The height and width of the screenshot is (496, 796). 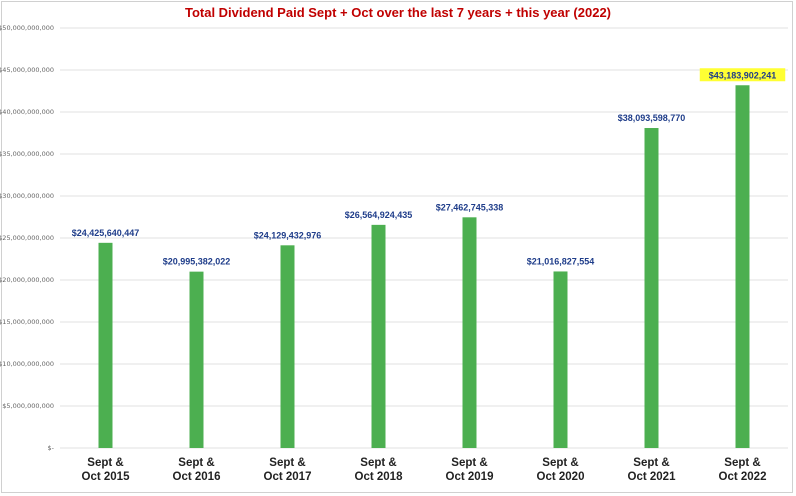 What do you see at coordinates (197, 477) in the screenshot?
I see `x-tick-label: Oct 2016` at bounding box center [197, 477].